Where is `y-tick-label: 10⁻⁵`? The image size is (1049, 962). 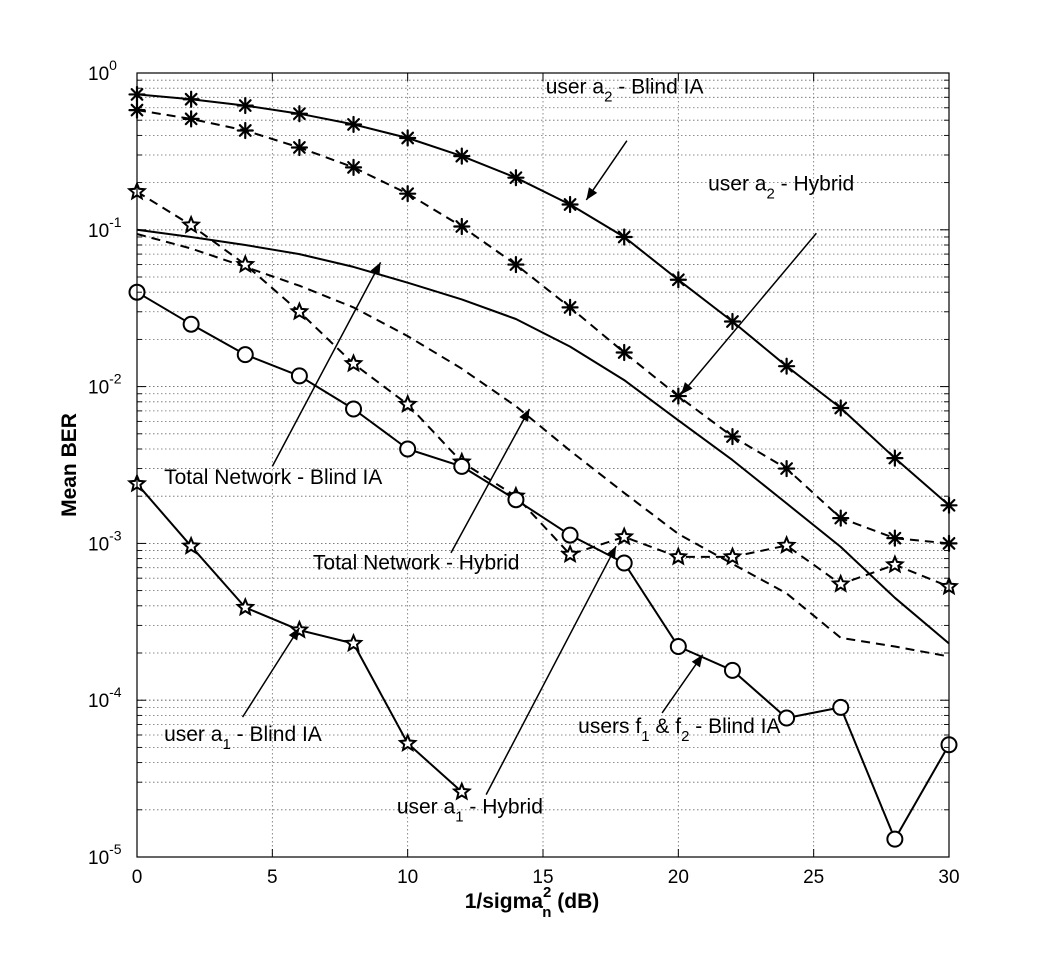 y-tick-label: 10⁻⁵ is located at coordinates (105, 855).